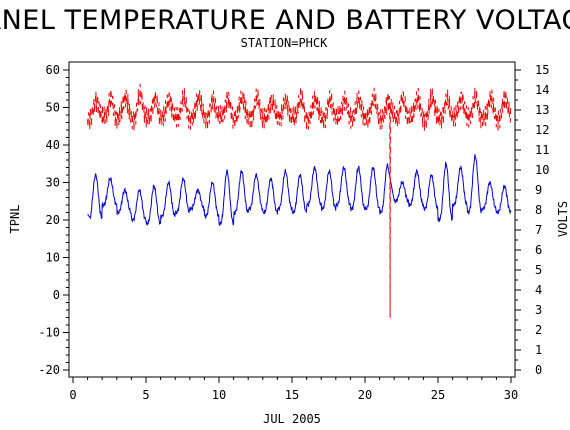 This screenshot has height=430, width=570. Describe the element at coordinates (365, 395) in the screenshot. I see `x-tick-label: 20` at that location.